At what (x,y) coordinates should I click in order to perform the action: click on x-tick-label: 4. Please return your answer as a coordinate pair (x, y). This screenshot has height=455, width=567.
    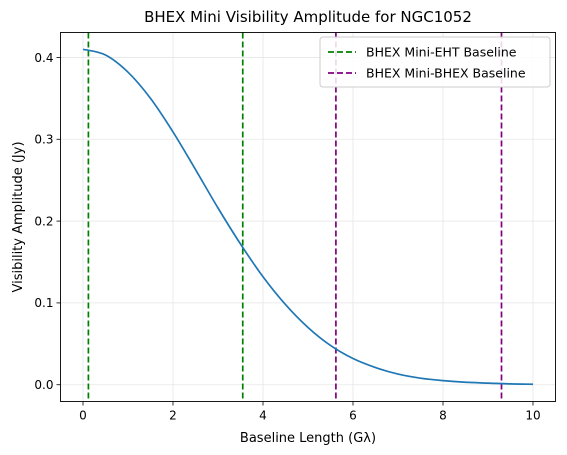
    Looking at the image, I should click on (263, 416).